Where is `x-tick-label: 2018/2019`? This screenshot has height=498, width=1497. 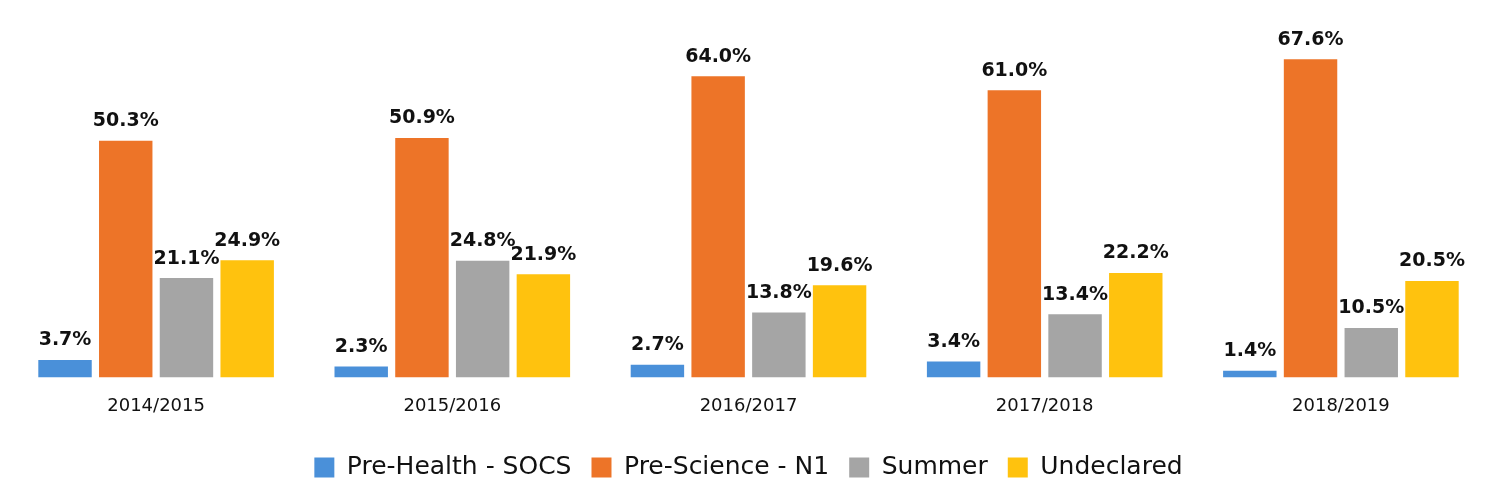 x-tick-label: 2018/2019 is located at coordinates (1341, 404).